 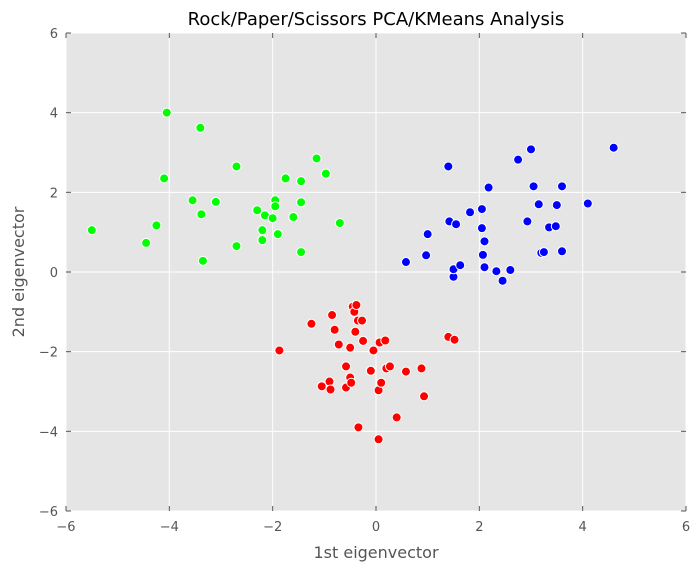 What do you see at coordinates (272, 527) in the screenshot?
I see `x-tick-label: −2` at bounding box center [272, 527].